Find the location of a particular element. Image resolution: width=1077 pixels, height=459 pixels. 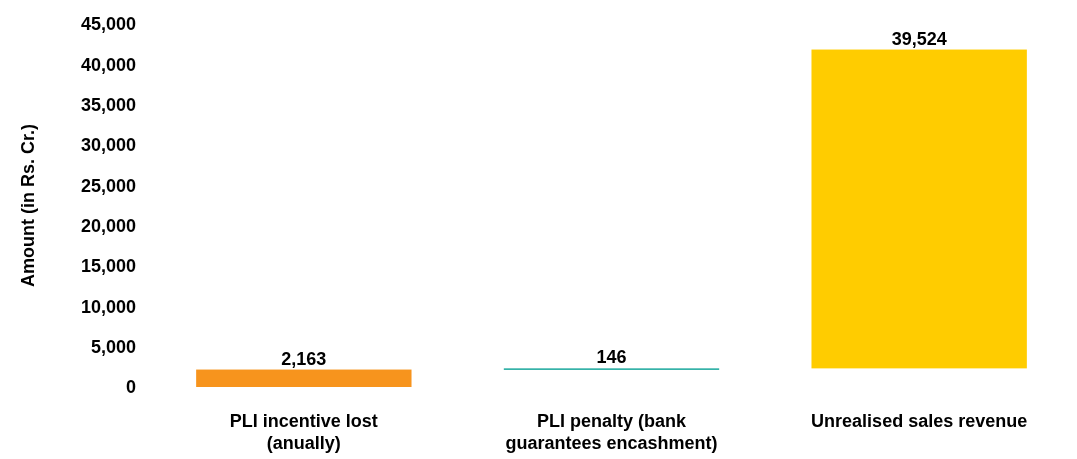

y-tick-label: 40,000 is located at coordinates (108, 64).